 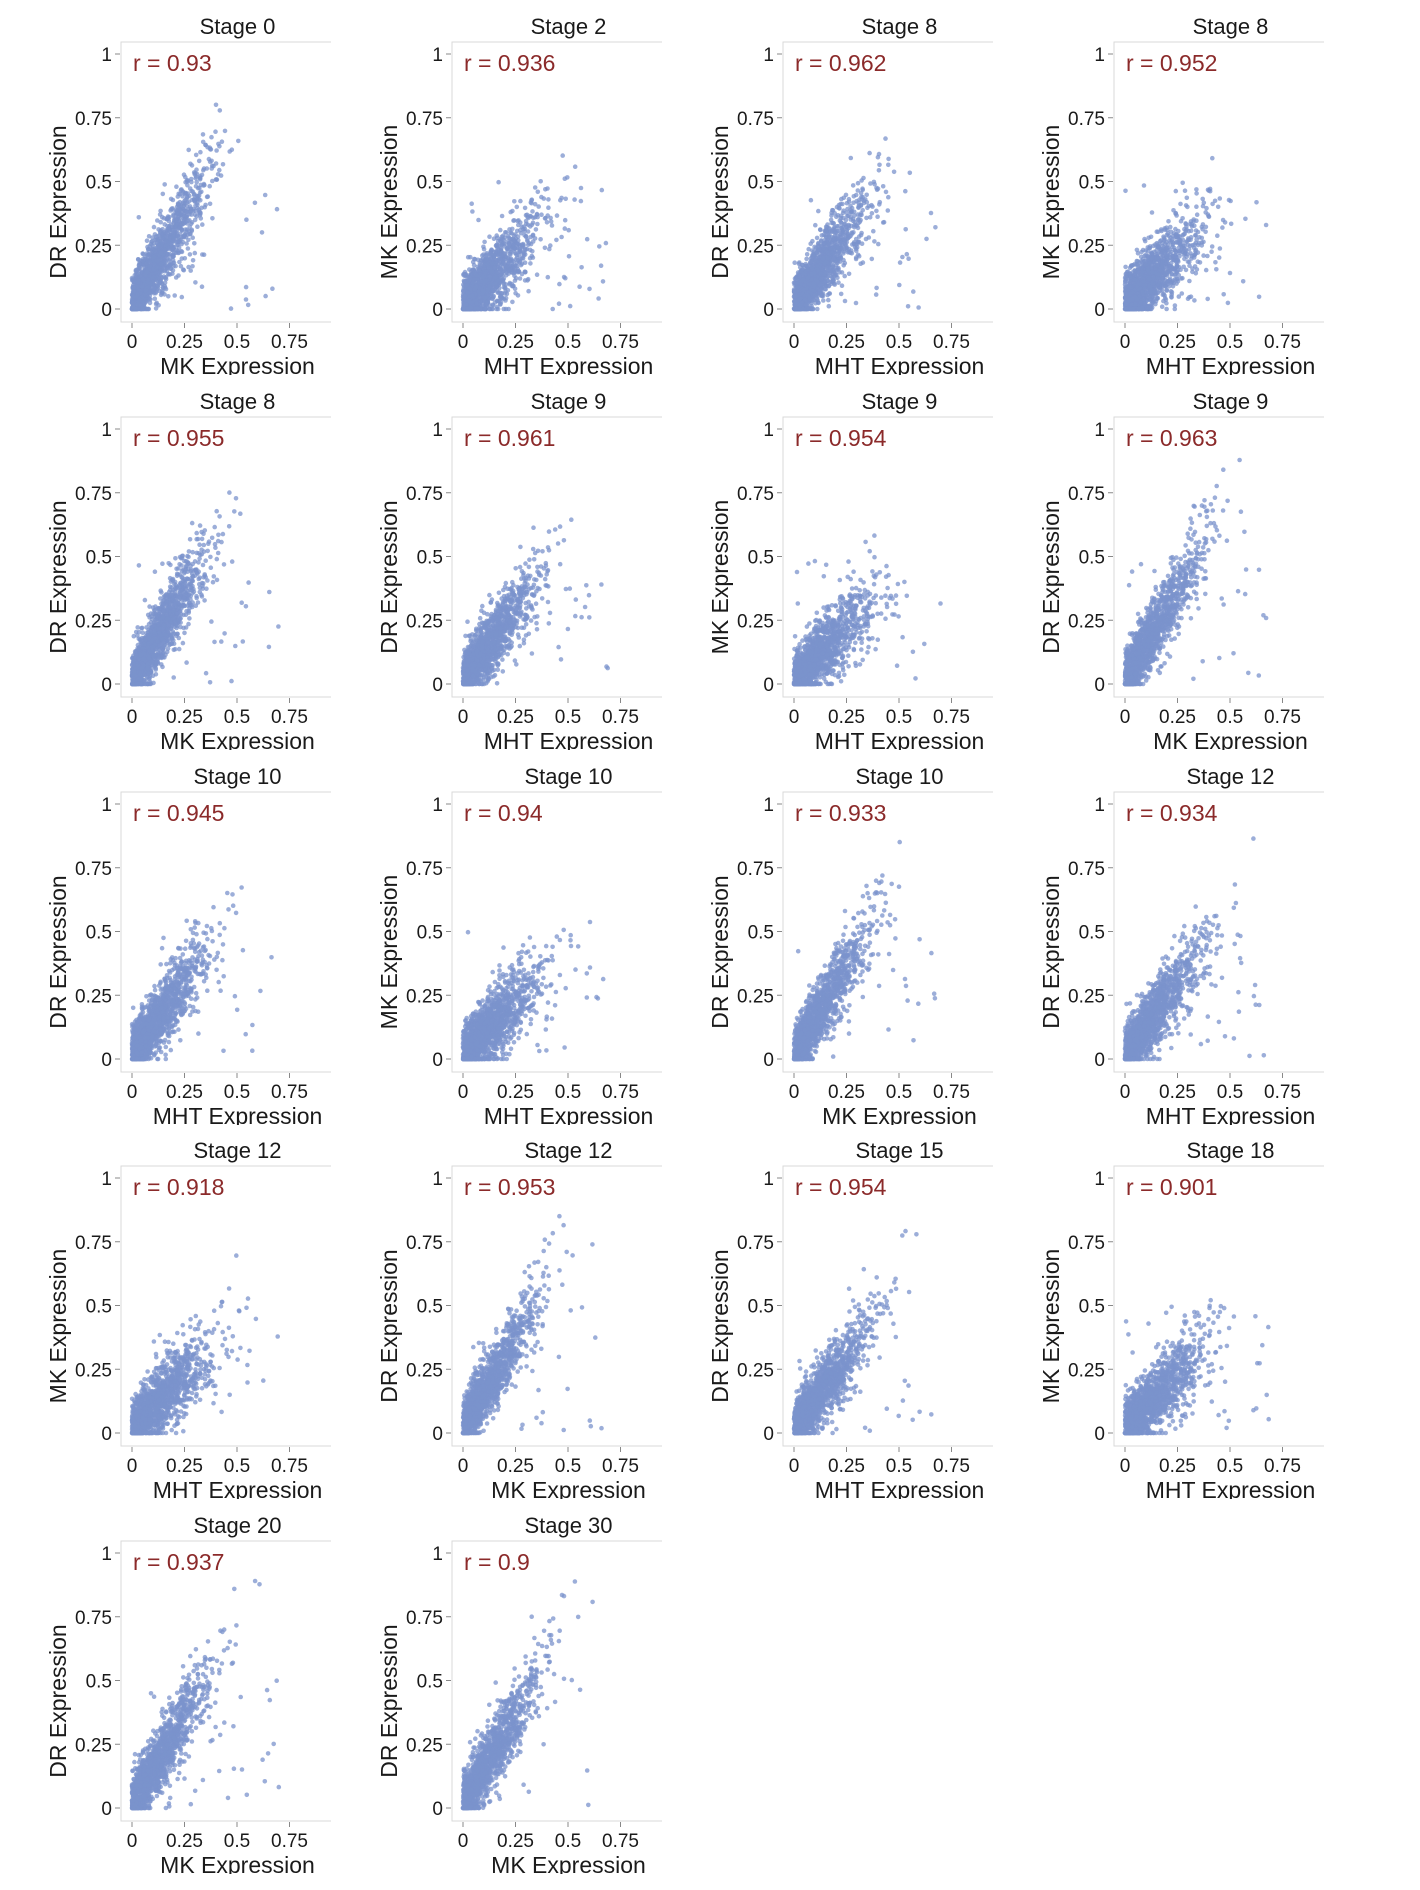 I want to click on y-tick-label: 0, so click(x=437, y=310).